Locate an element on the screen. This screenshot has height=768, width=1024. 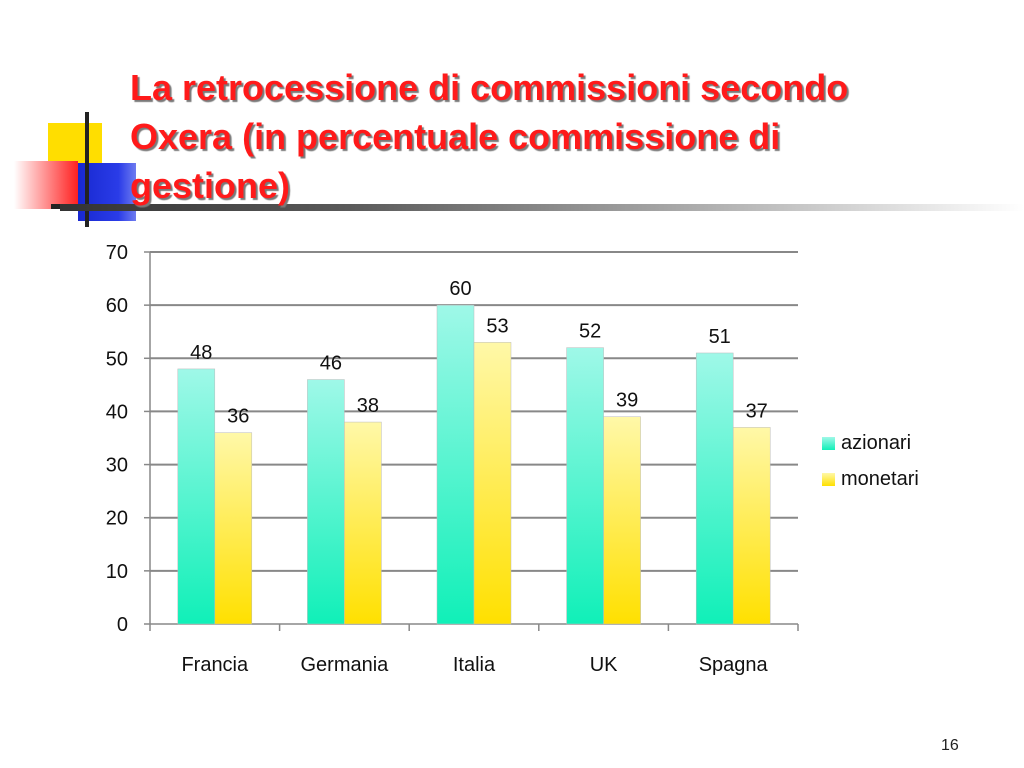
x-category-label: Germania is located at coordinates (344, 665).